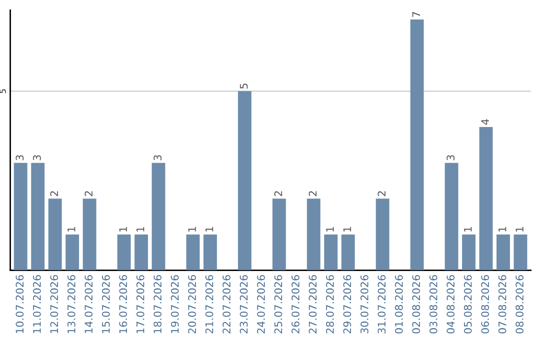 The image size is (540, 340). Describe the element at coordinates (123, 304) in the screenshot. I see `x-tick-label: 16.07.2026` at that location.